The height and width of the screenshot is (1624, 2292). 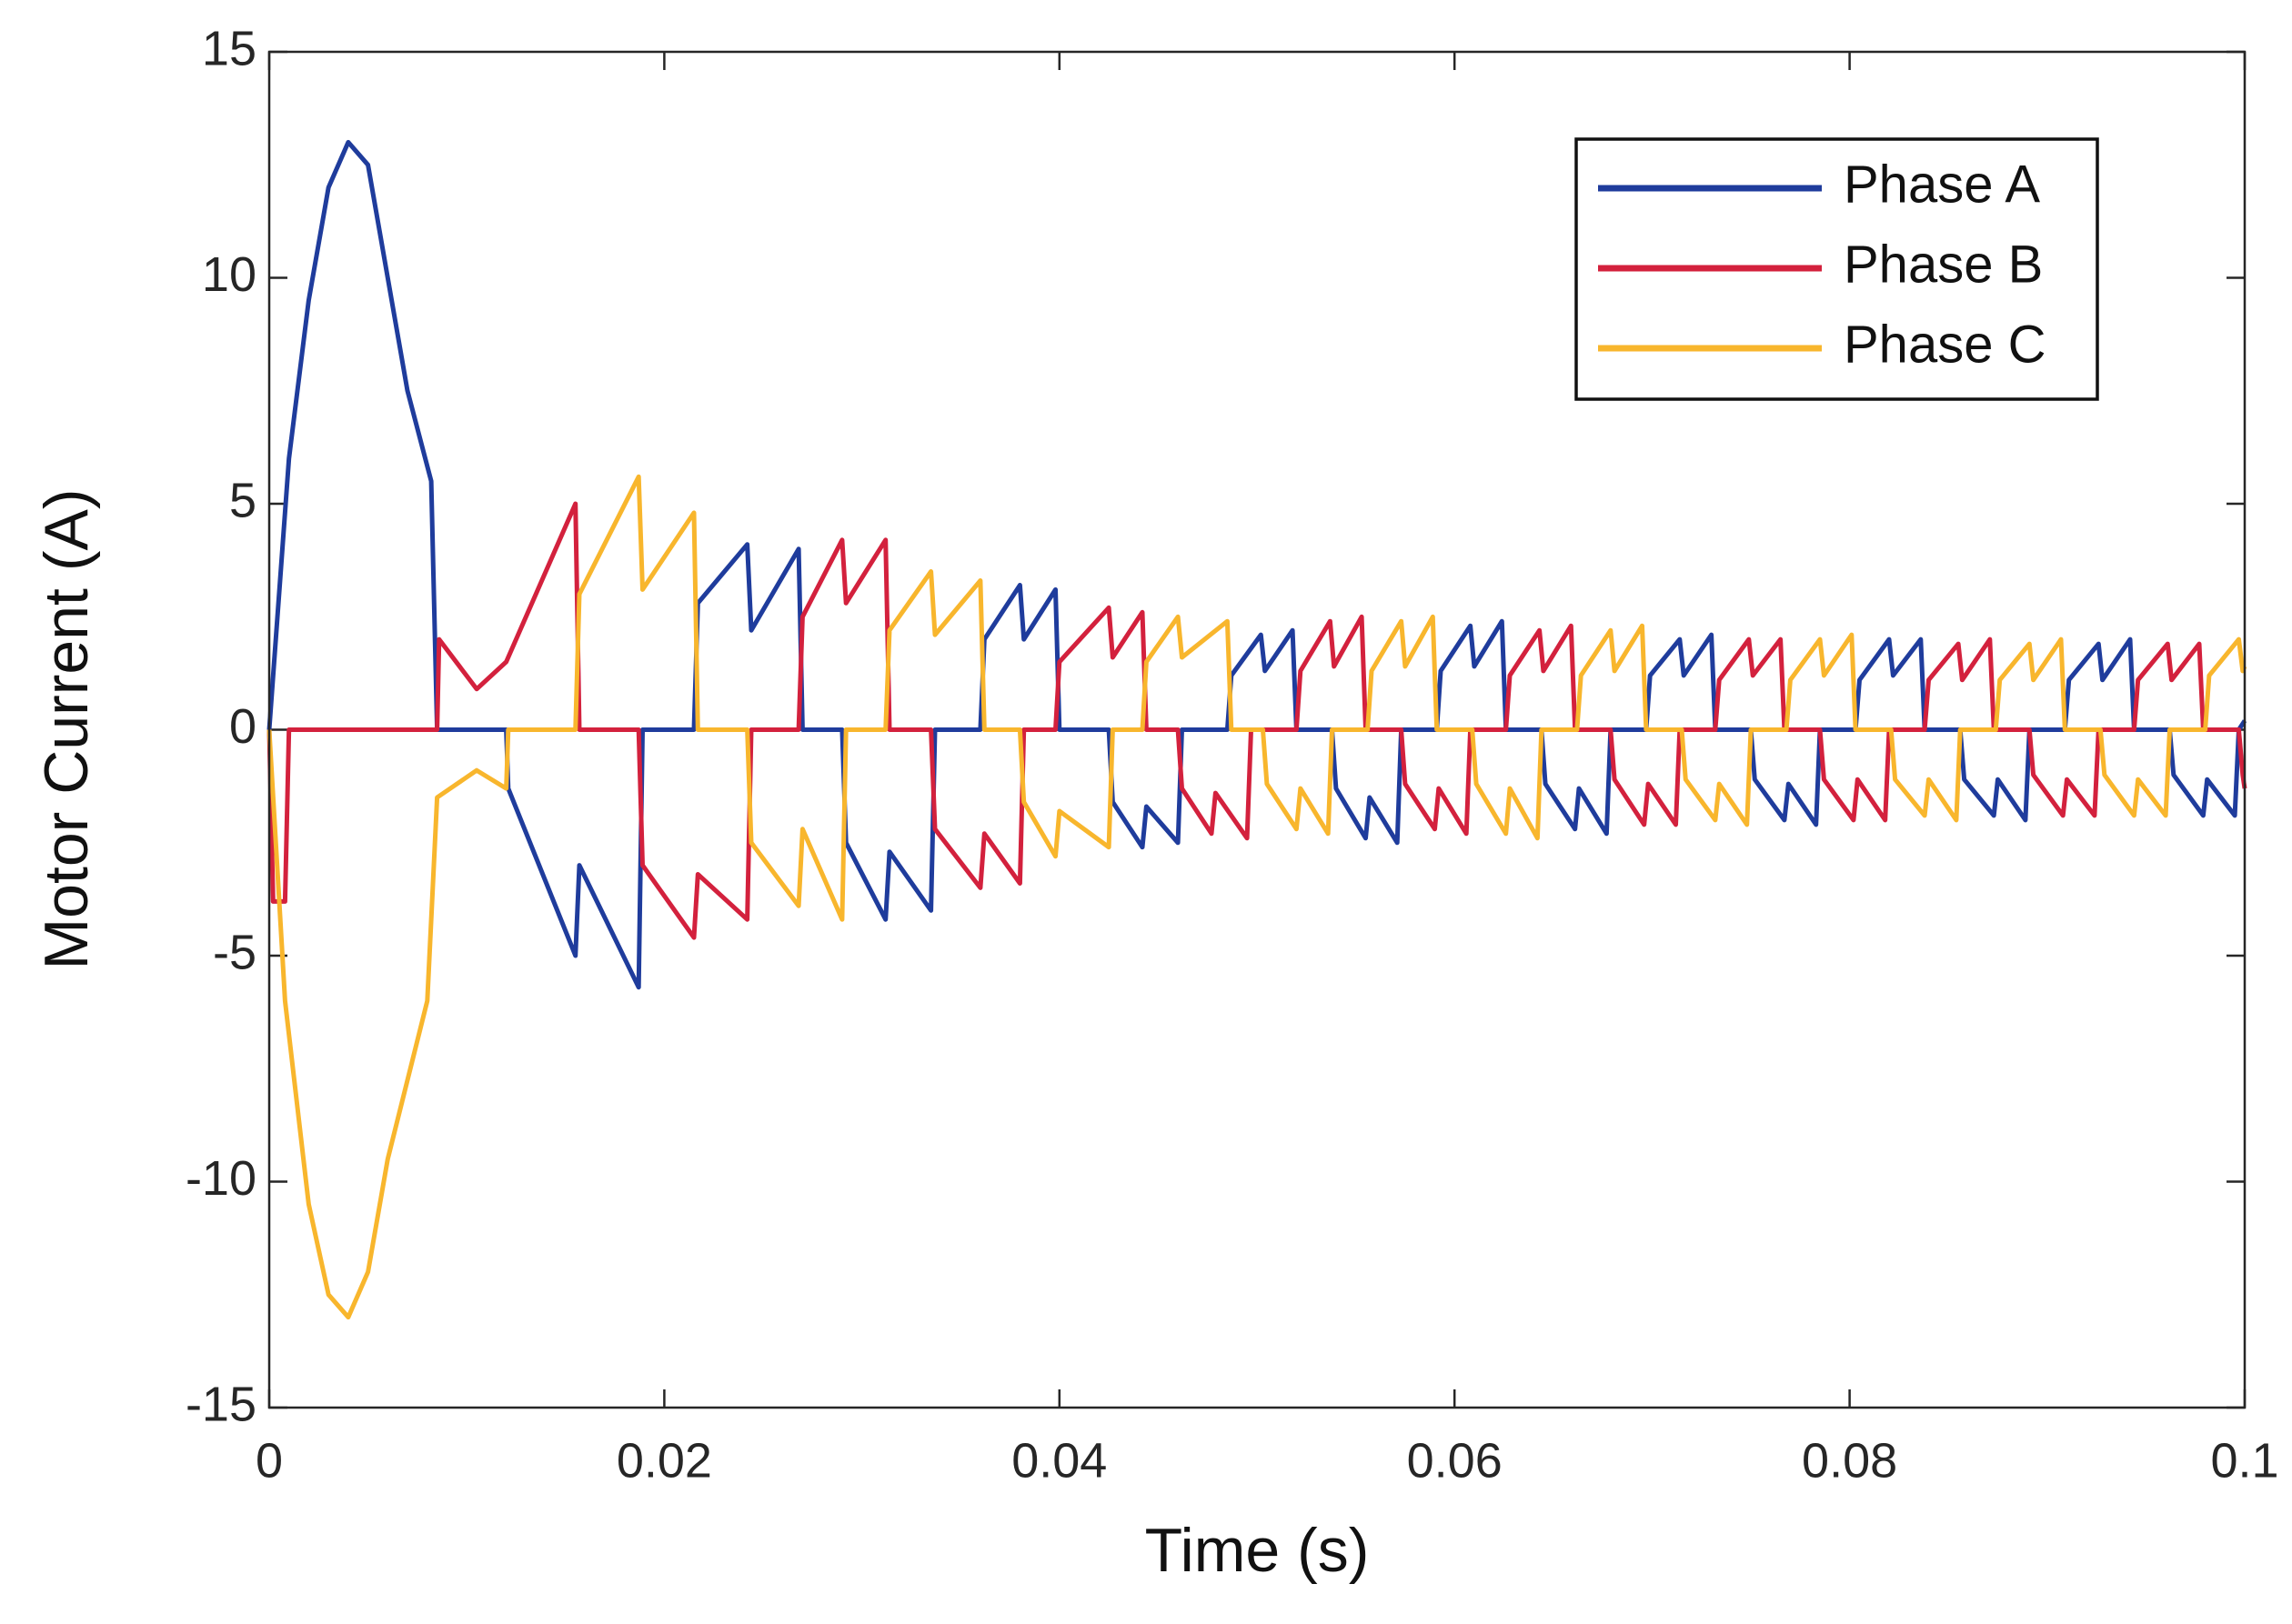 What do you see at coordinates (242, 726) in the screenshot?
I see `y-tick-label: 0` at bounding box center [242, 726].